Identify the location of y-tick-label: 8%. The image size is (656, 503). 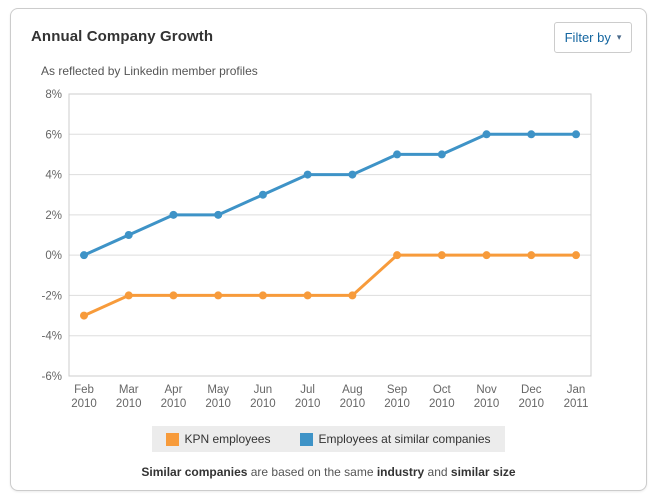
(53, 95).